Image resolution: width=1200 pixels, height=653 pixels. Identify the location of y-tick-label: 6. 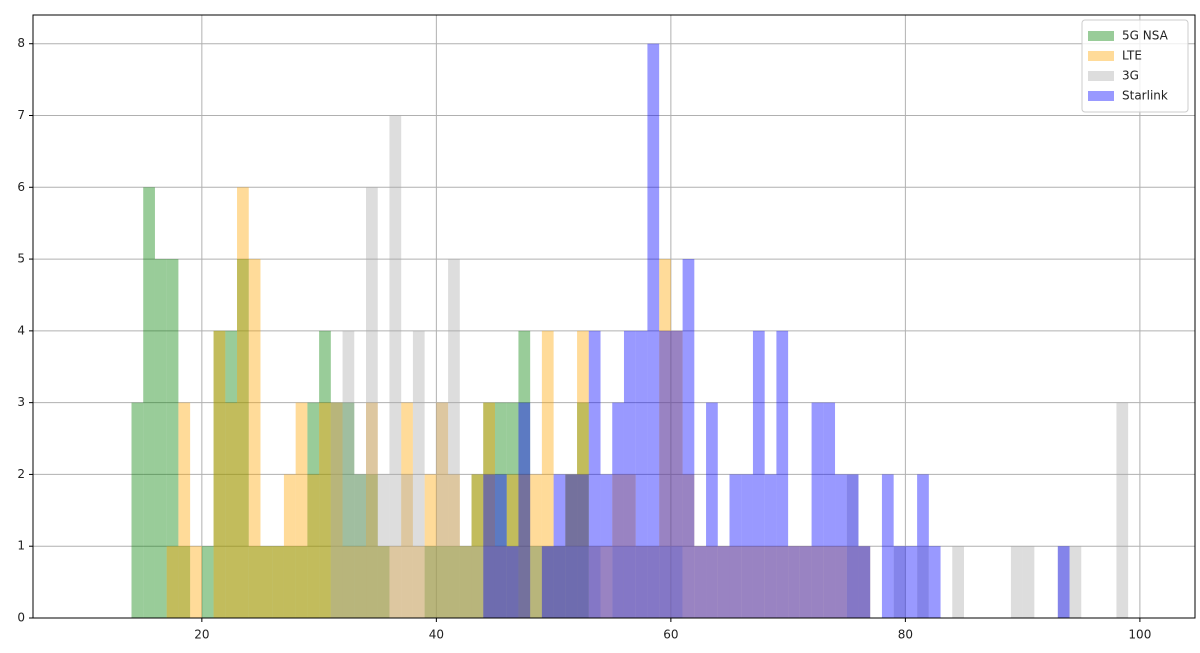
(21, 187).